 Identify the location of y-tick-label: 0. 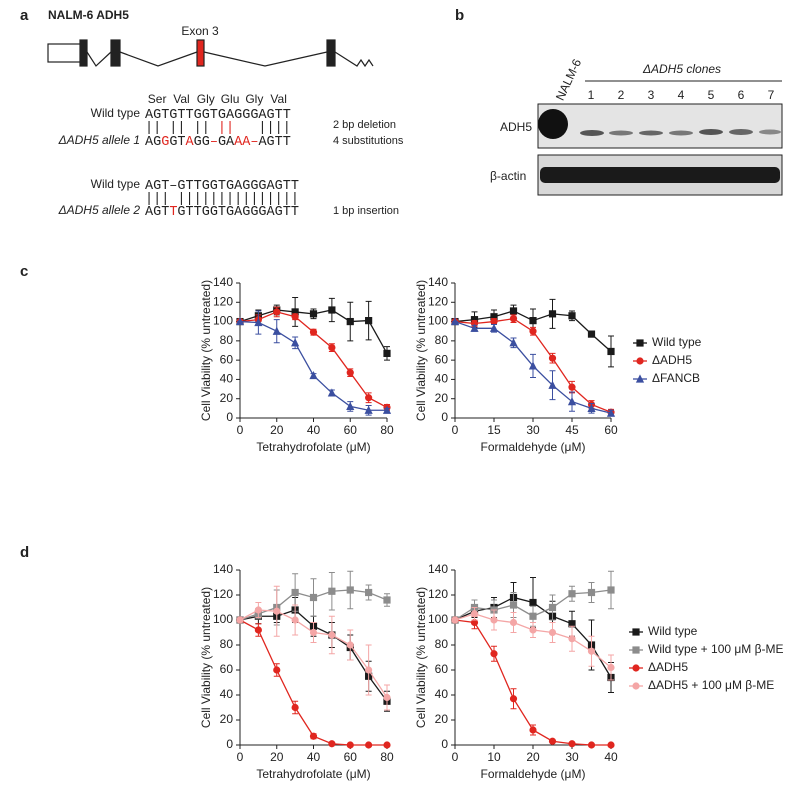
(229, 417).